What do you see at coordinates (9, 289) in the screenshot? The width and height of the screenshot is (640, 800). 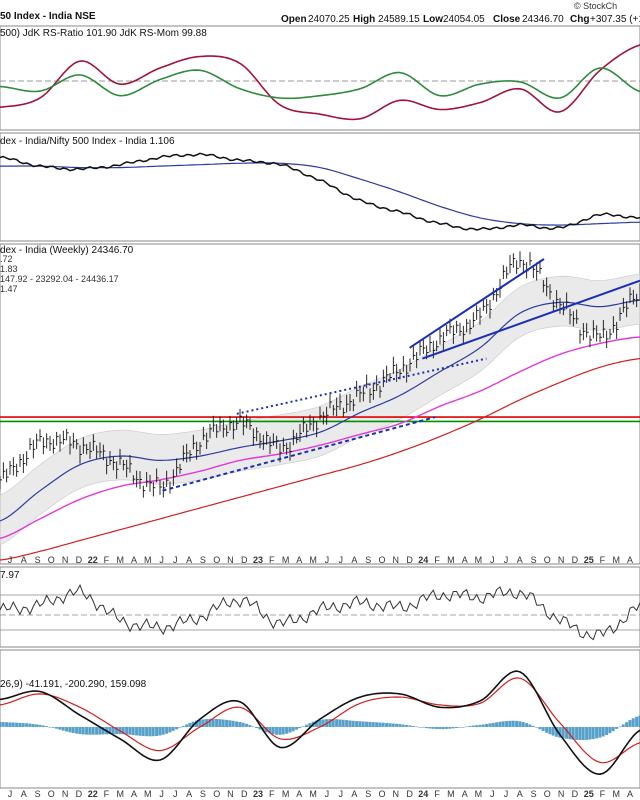 I see `legend-ma-pink: 1.47` at bounding box center [9, 289].